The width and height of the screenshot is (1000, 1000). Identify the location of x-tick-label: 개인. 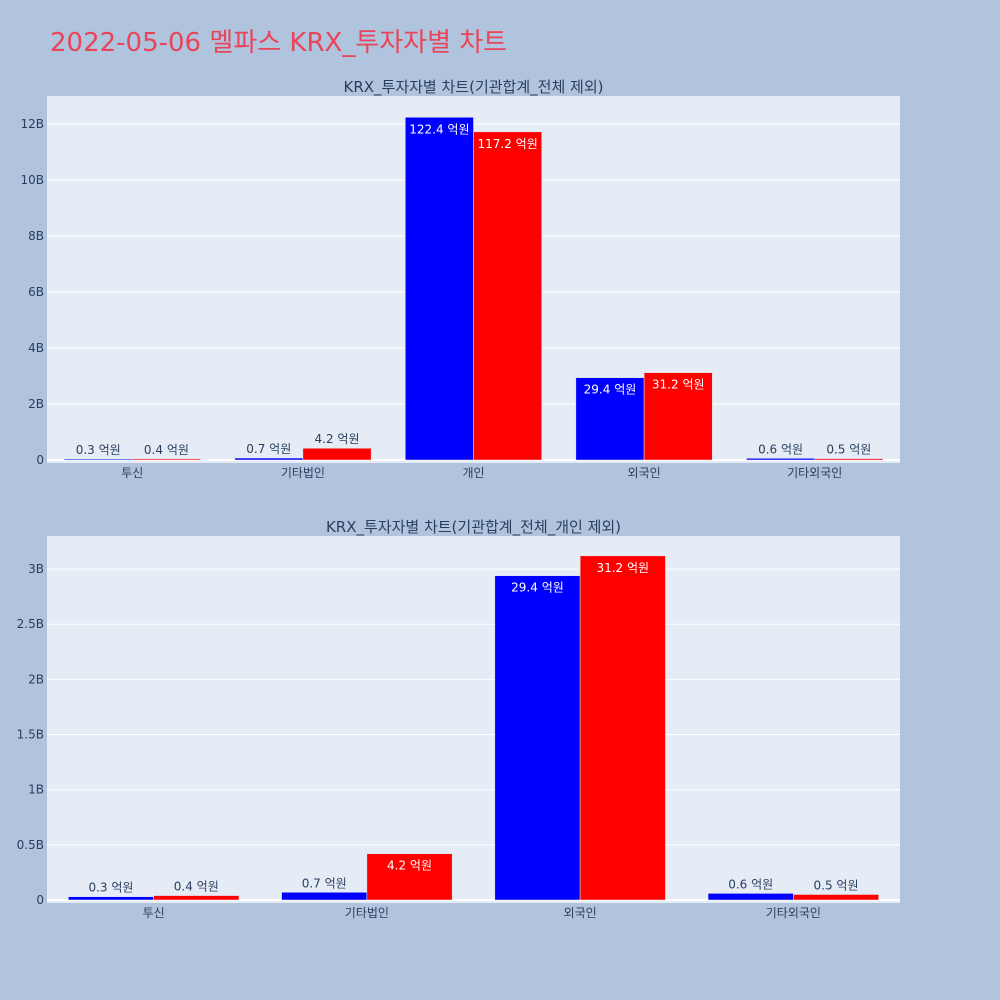
(473, 473).